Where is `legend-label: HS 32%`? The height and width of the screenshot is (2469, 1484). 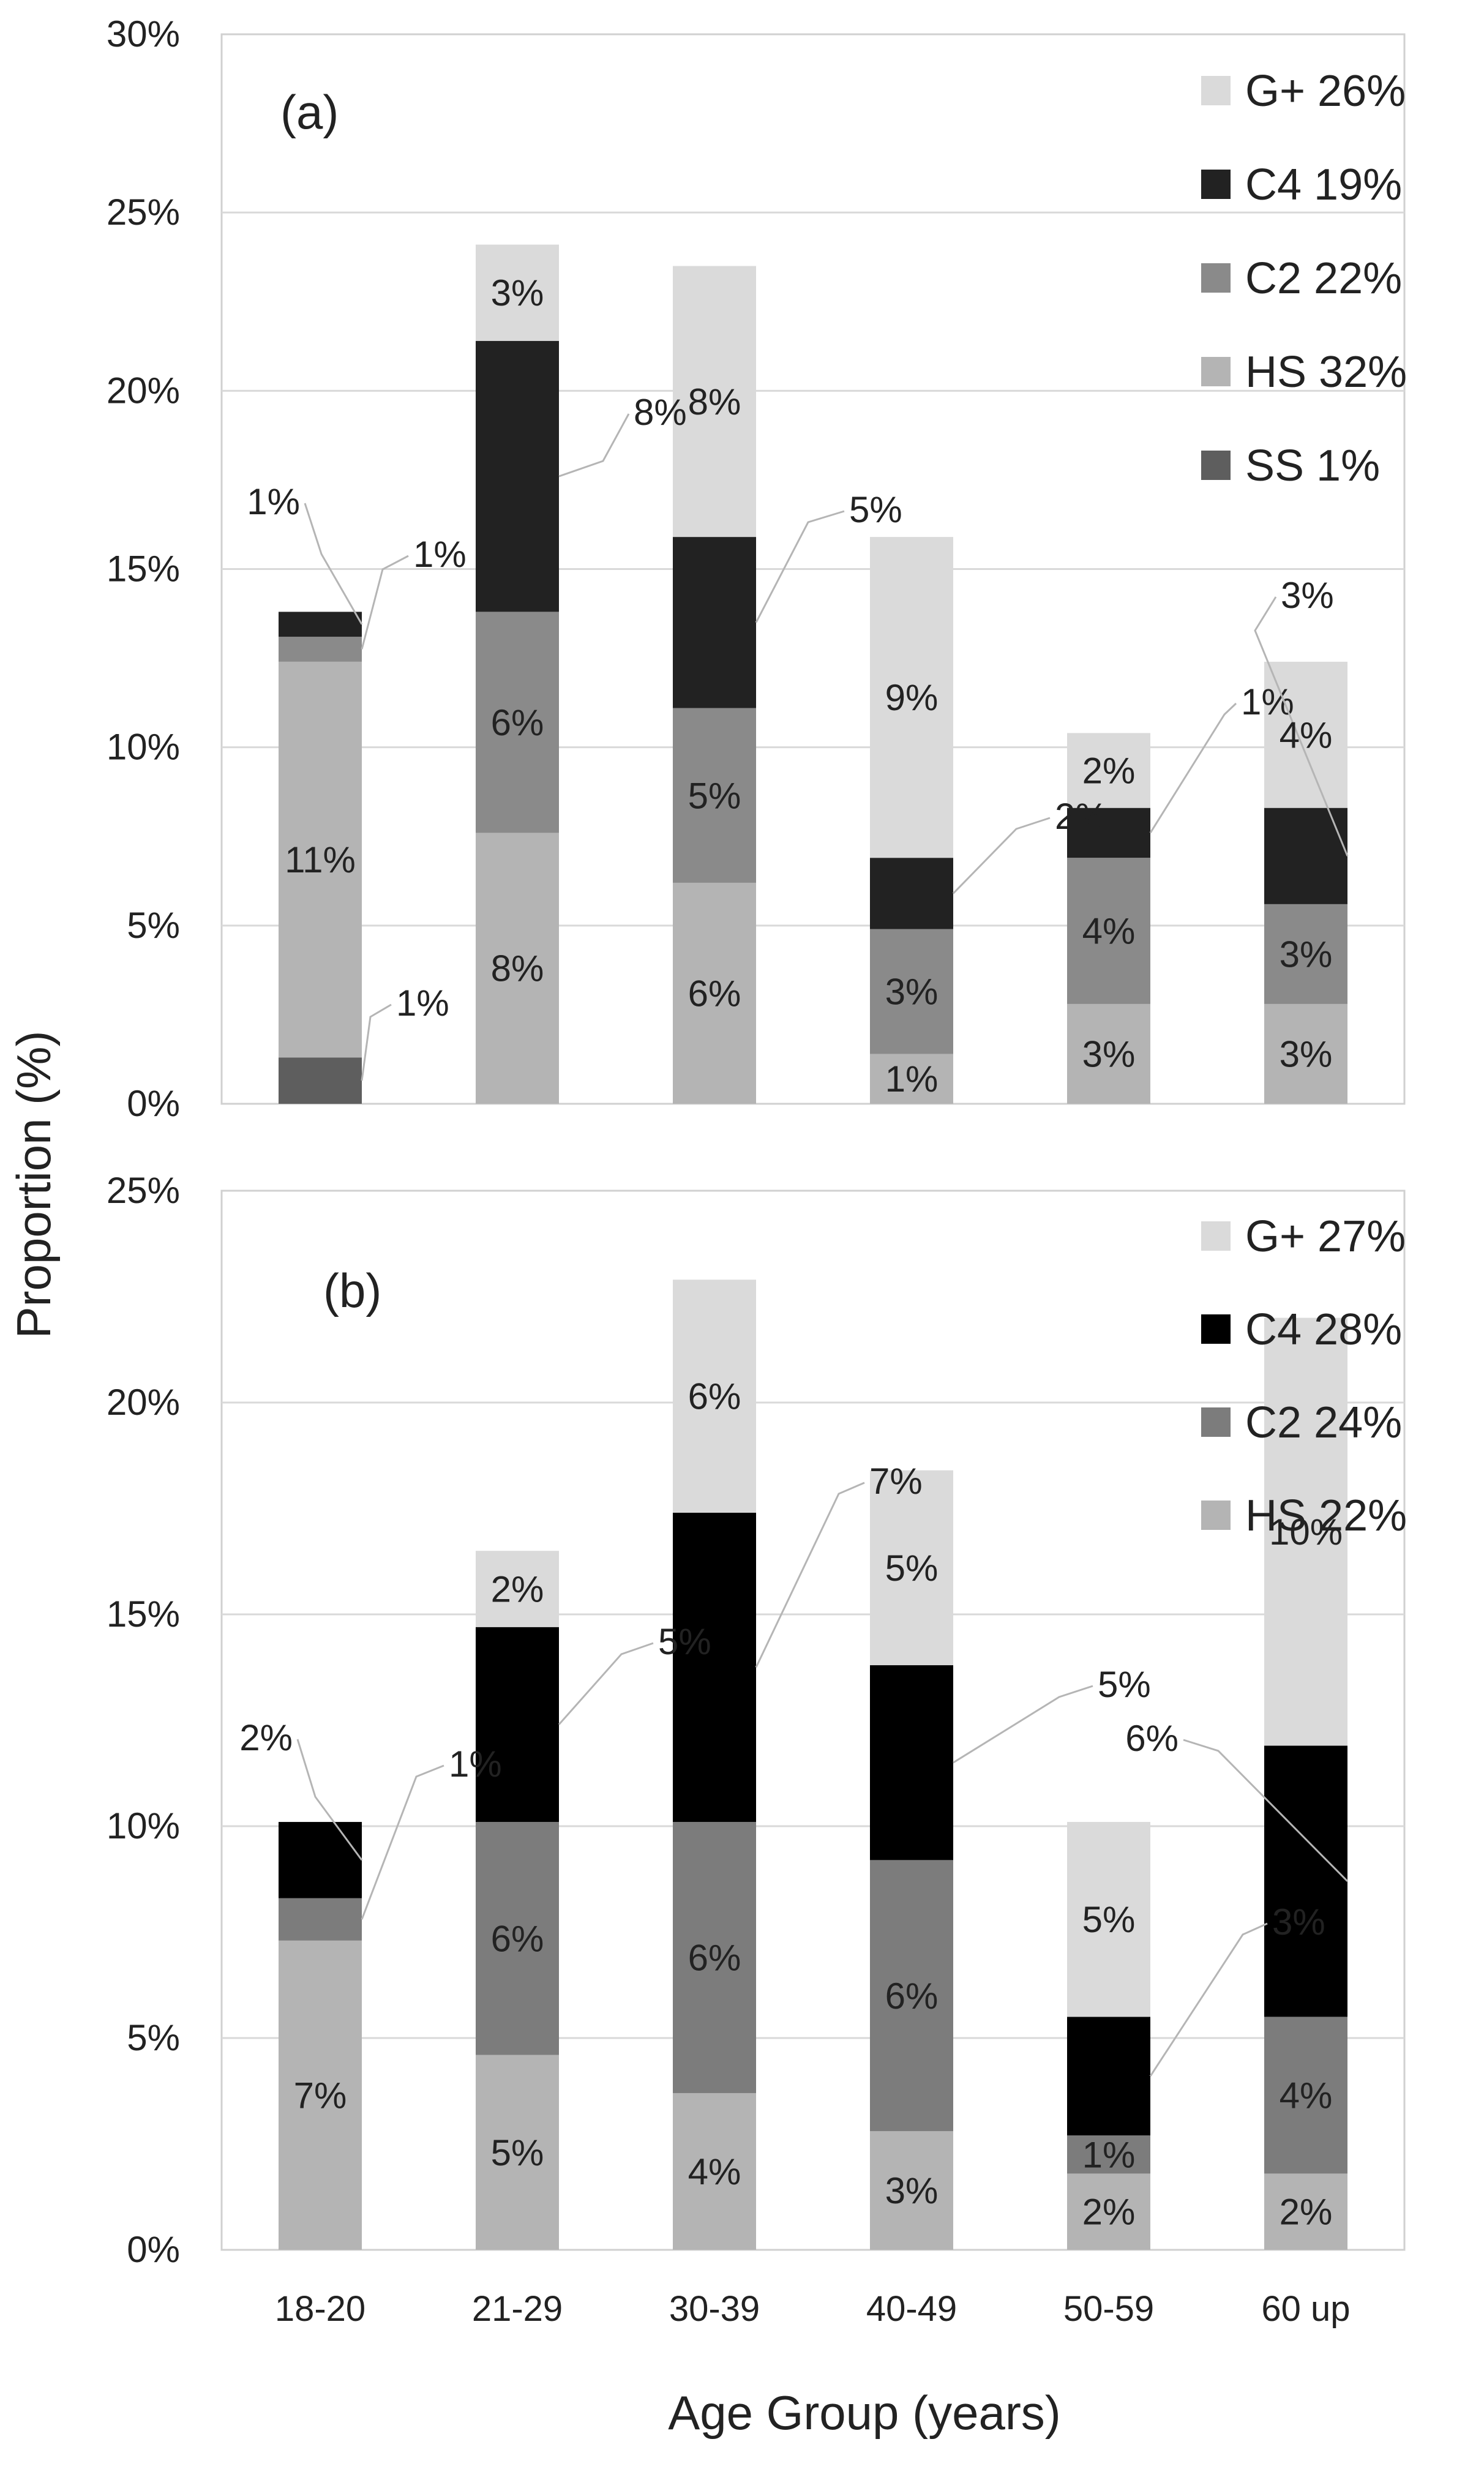
legend-label: HS 32% is located at coordinates (1326, 372).